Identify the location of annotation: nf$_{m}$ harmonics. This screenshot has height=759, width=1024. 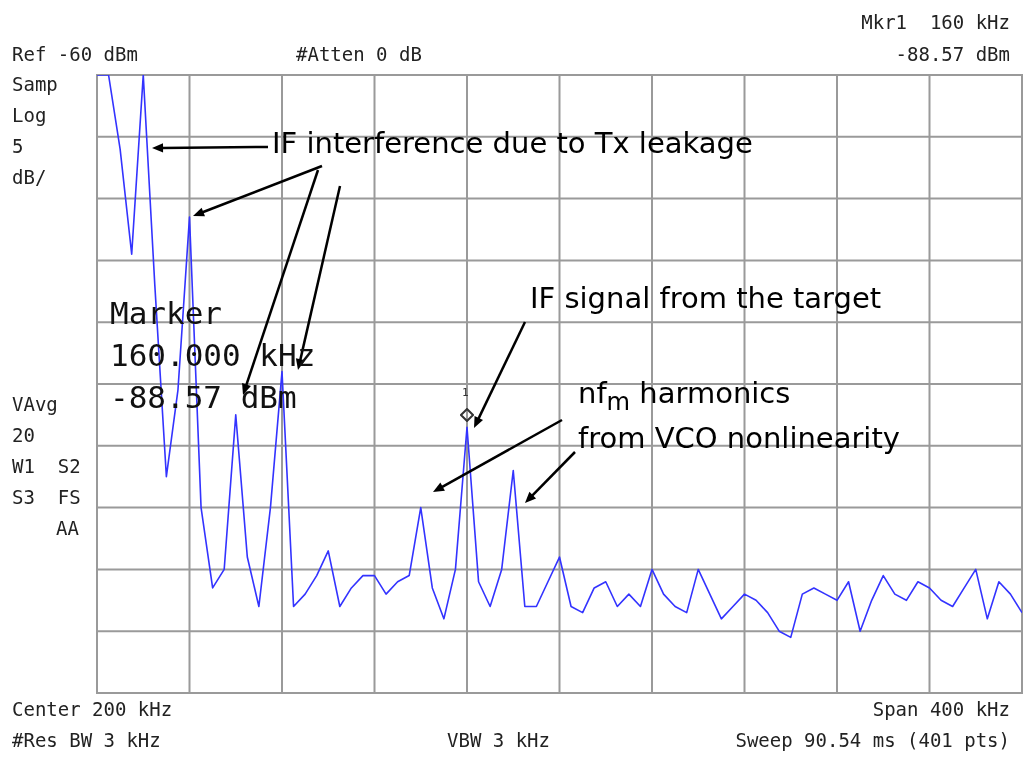
(684, 396).